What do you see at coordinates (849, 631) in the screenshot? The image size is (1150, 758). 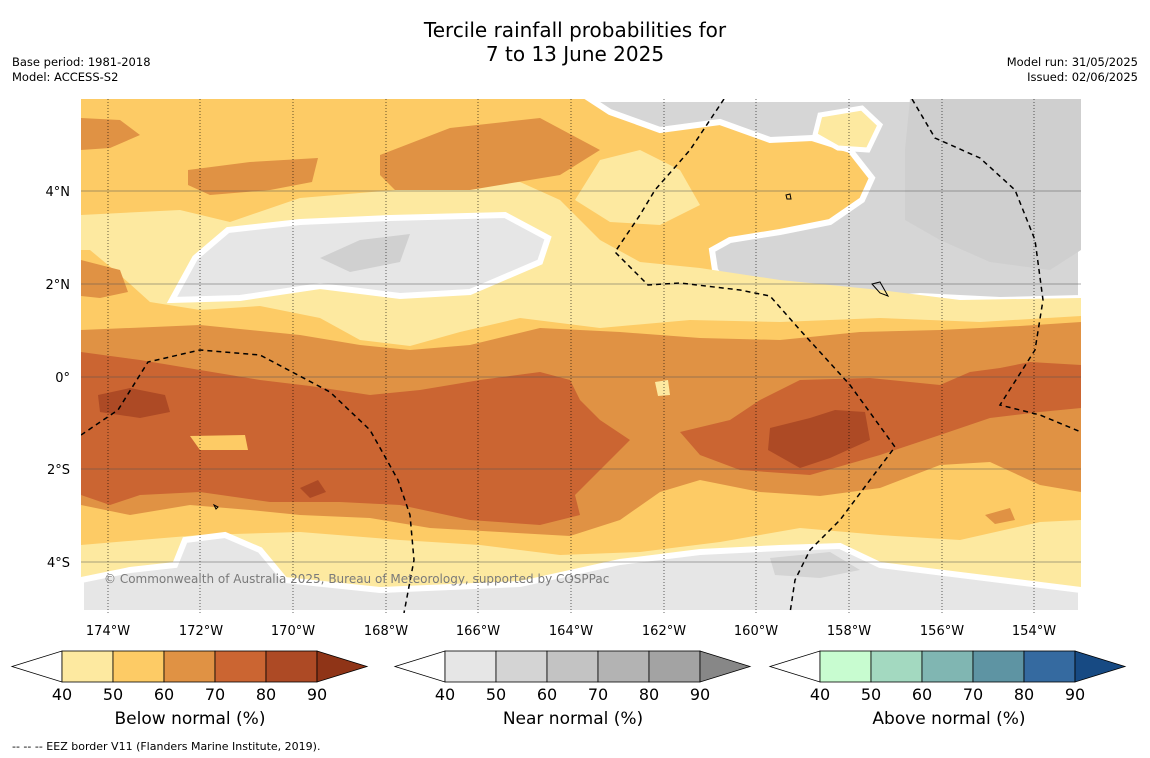 I see `lon-label-158w: 158°W` at bounding box center [849, 631].